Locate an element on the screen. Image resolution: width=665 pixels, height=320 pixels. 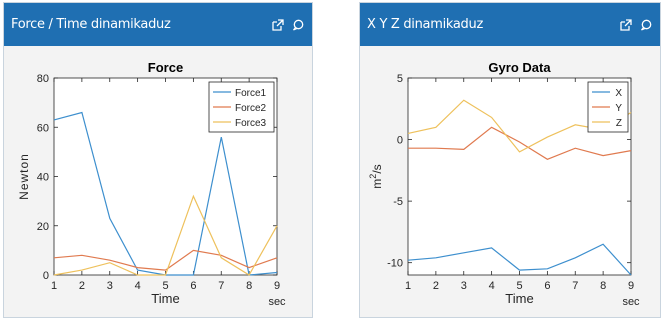
y-tick-label: 20 is located at coordinates (43, 227).